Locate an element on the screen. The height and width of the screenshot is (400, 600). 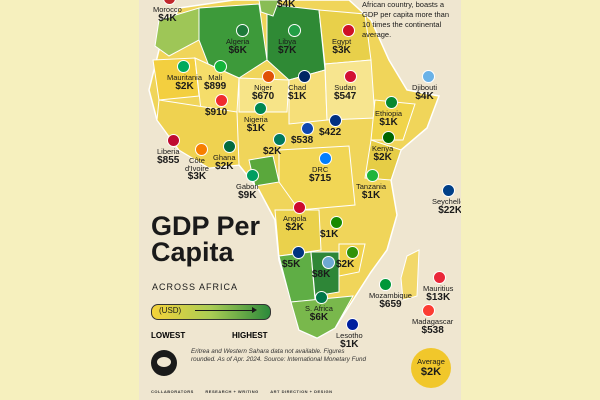
region-morocco is located at coordinates (177, 32).